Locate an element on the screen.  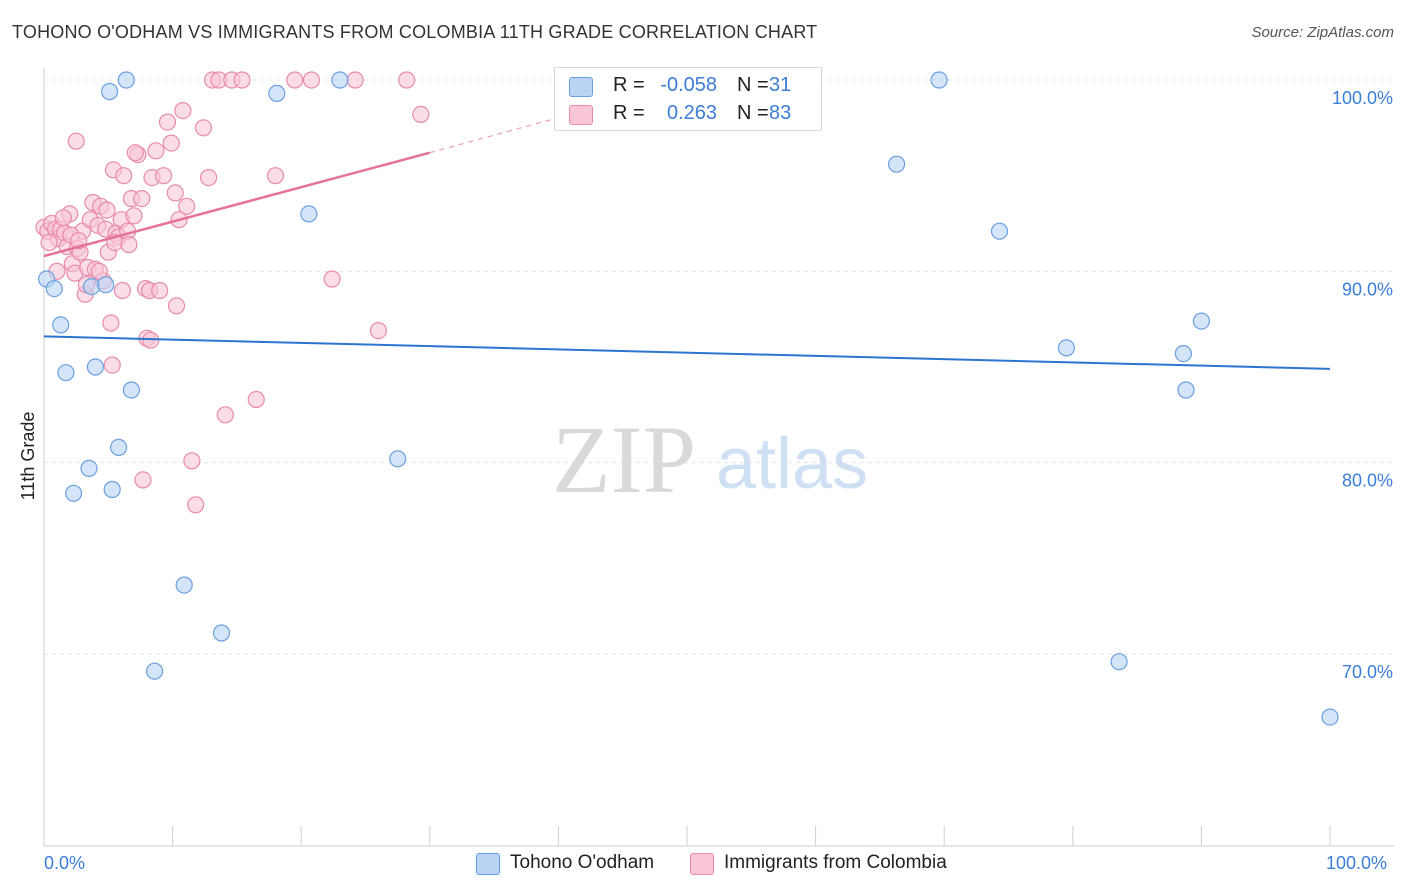
watermark-atlas: atlas is located at coordinates (792, 464).